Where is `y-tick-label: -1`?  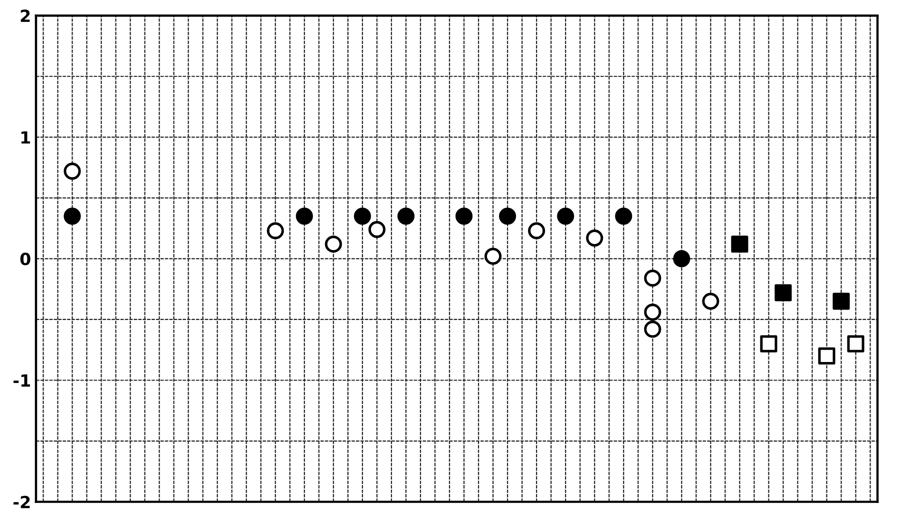 y-tick-label: -1 is located at coordinates (22, 380).